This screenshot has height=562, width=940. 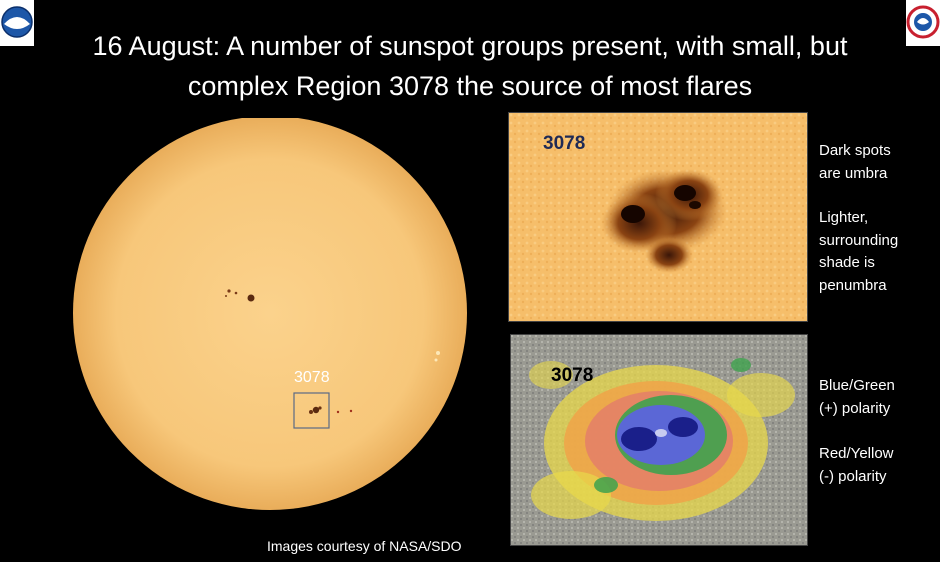 I want to click on penumbra-note: Lighter, surrounding shade is penumbra, so click(x=878, y=252).